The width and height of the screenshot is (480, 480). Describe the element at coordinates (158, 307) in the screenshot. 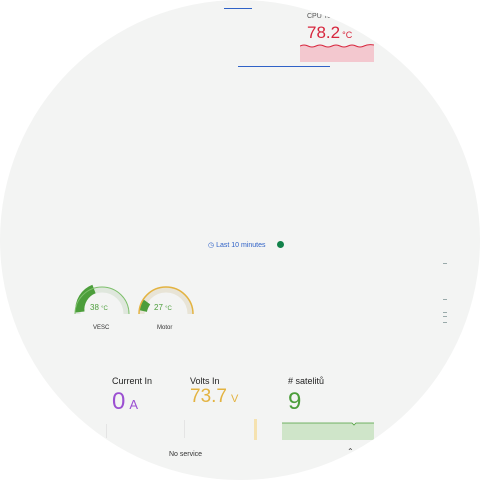

I see `motor-temp-value: 27` at that location.